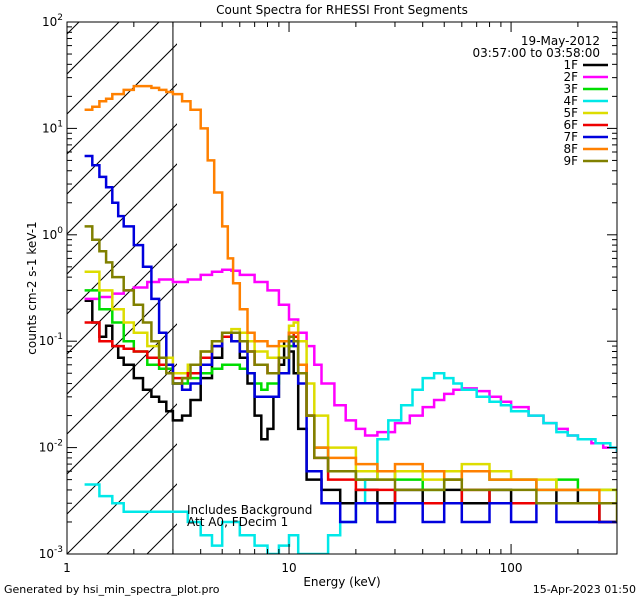 The image size is (640, 600). What do you see at coordinates (67, 568) in the screenshot?
I see `x-tick-label-1: 1` at bounding box center [67, 568].